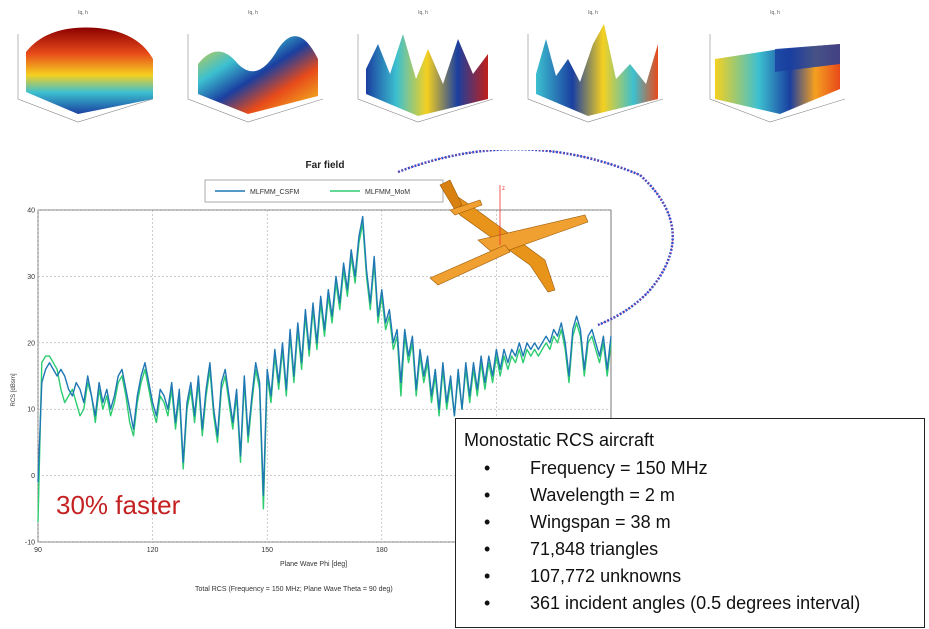 The width and height of the screenshot is (929, 629). What do you see at coordinates (267, 550) in the screenshot?
I see `x-tick-label: 150` at bounding box center [267, 550].